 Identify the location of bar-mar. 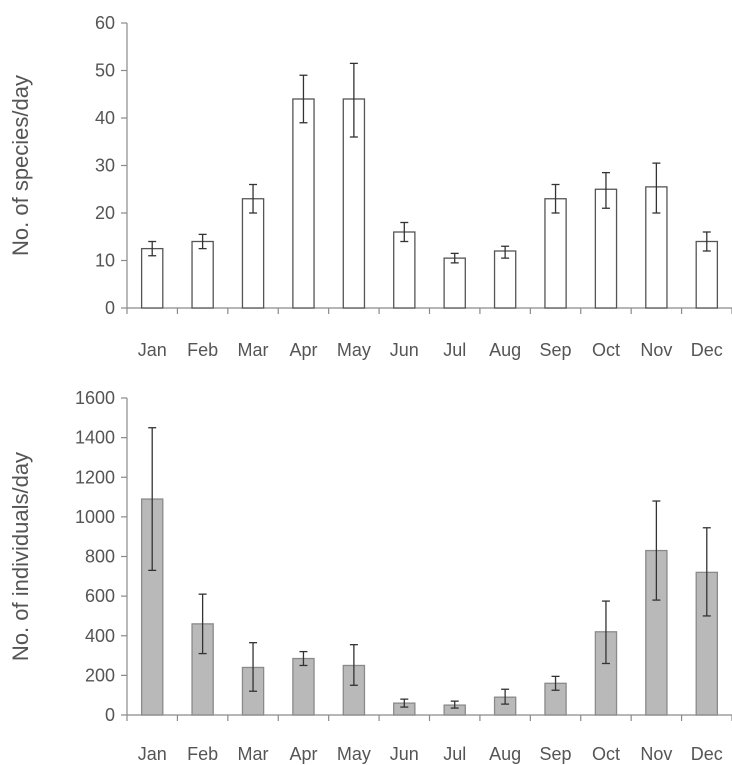
(253, 253).